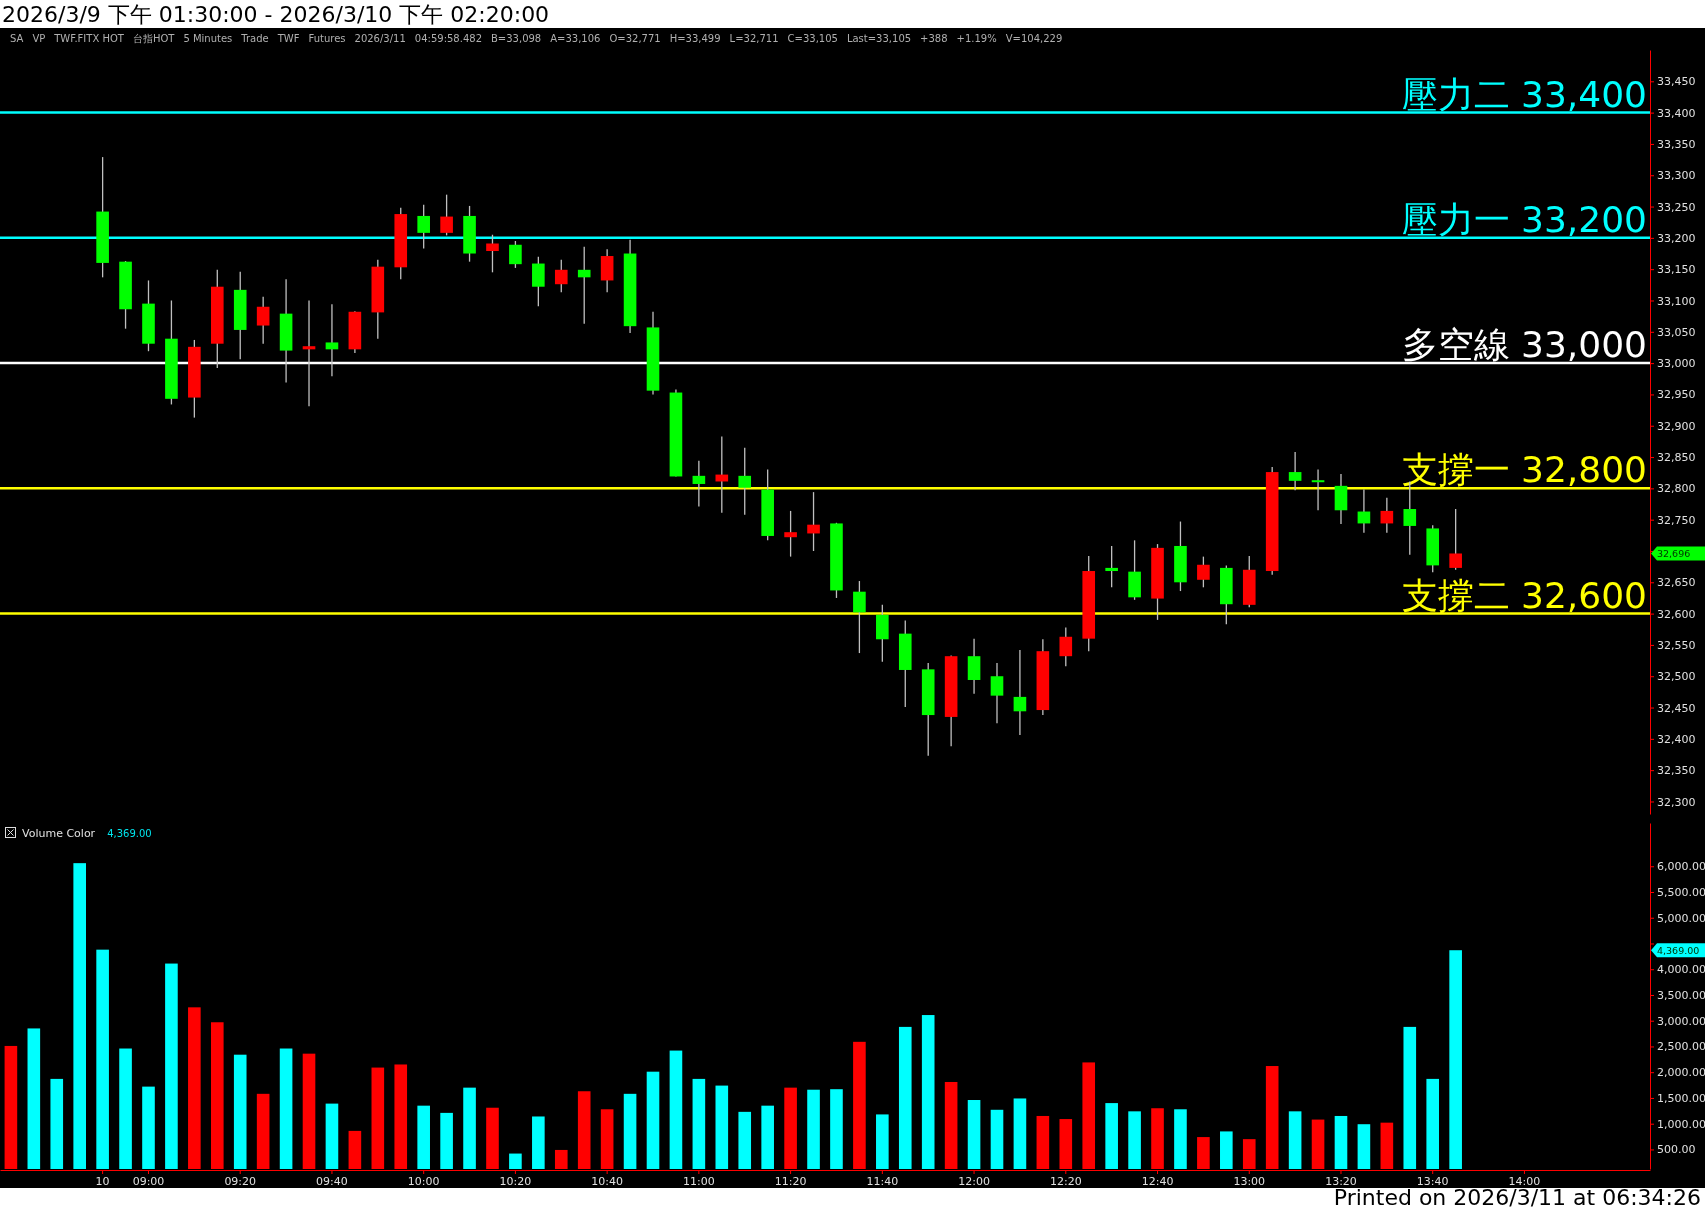 This screenshot has width=1705, height=1211. I want to click on ref-line-label: 支撐一 32,800, so click(1524, 470).